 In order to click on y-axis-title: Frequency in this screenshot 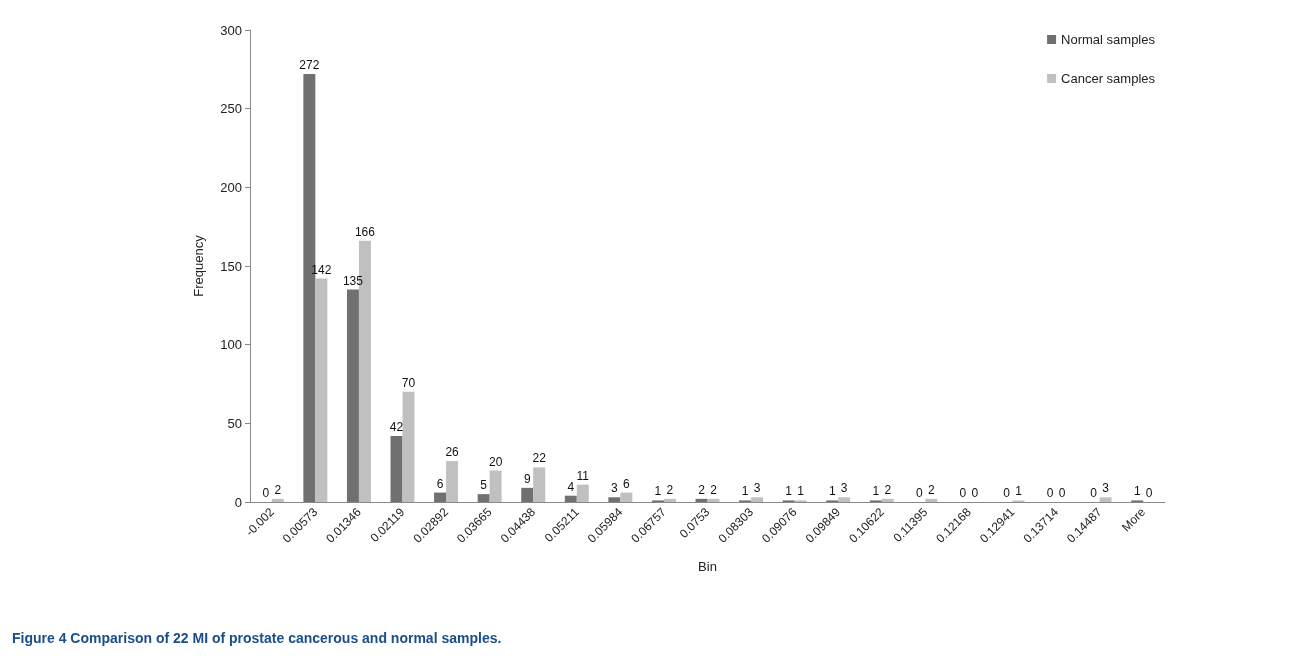, I will do `click(198, 265)`.